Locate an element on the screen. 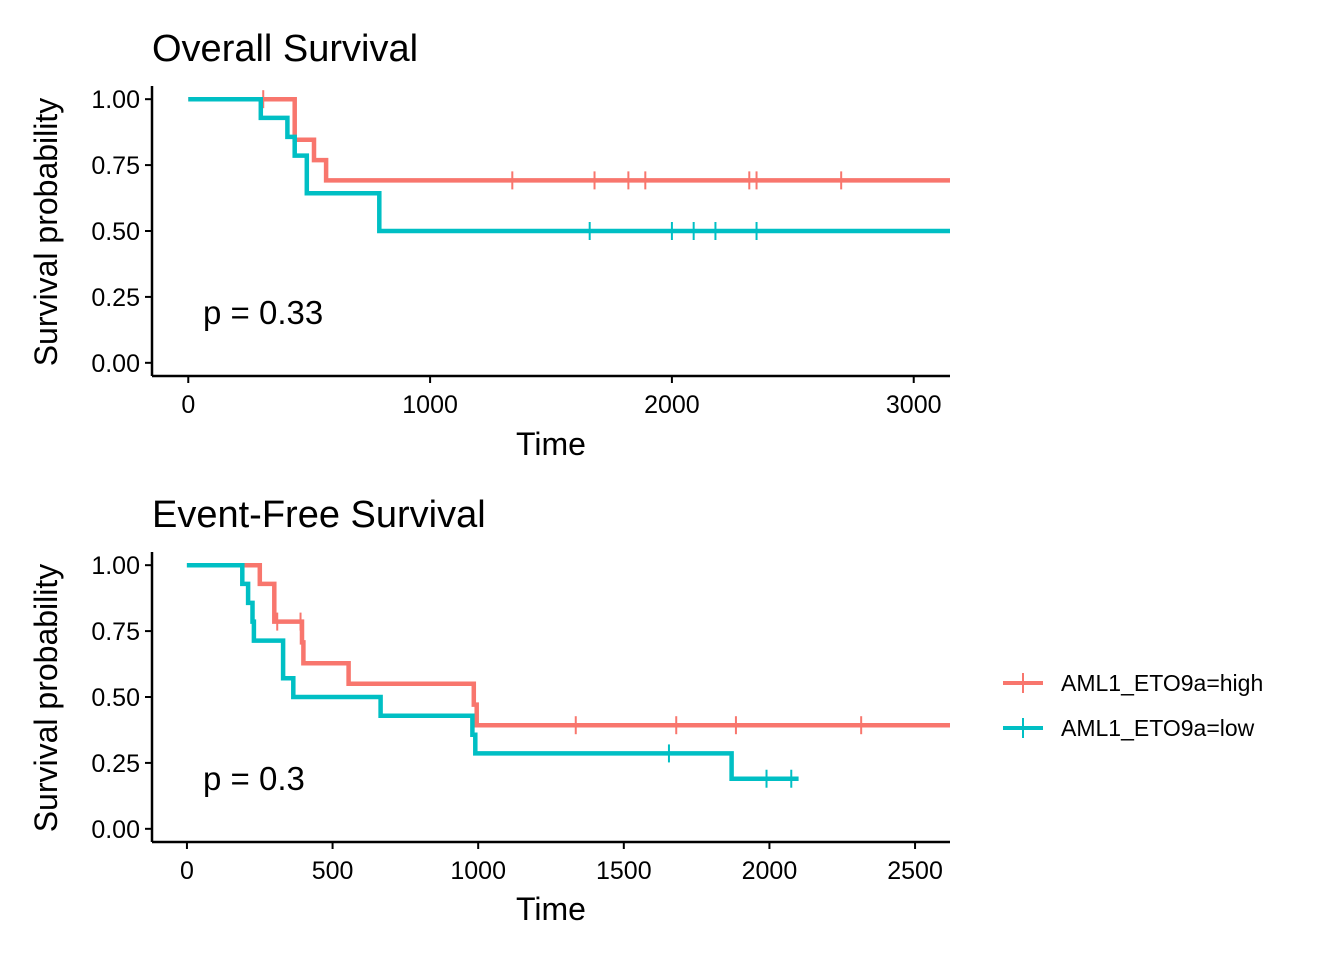 The height and width of the screenshot is (960, 1344). legend-item-high: AML1_ETO9a=high is located at coordinates (1133, 683).